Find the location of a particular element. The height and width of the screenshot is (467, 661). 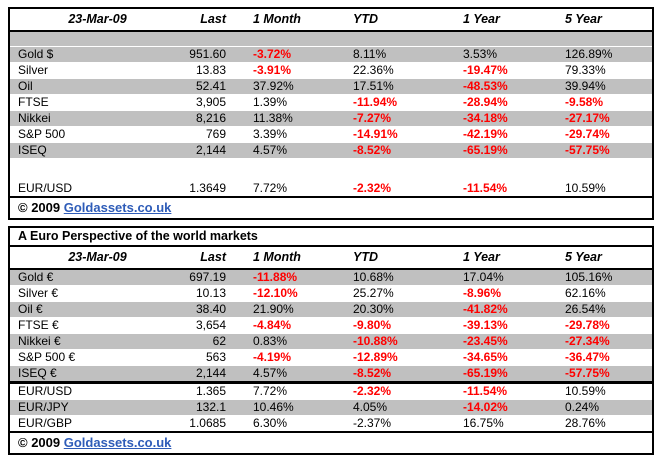

table-row: Nikkei 8,216 11.38% -7.27% -34.18% -27.17% is located at coordinates (331, 118).